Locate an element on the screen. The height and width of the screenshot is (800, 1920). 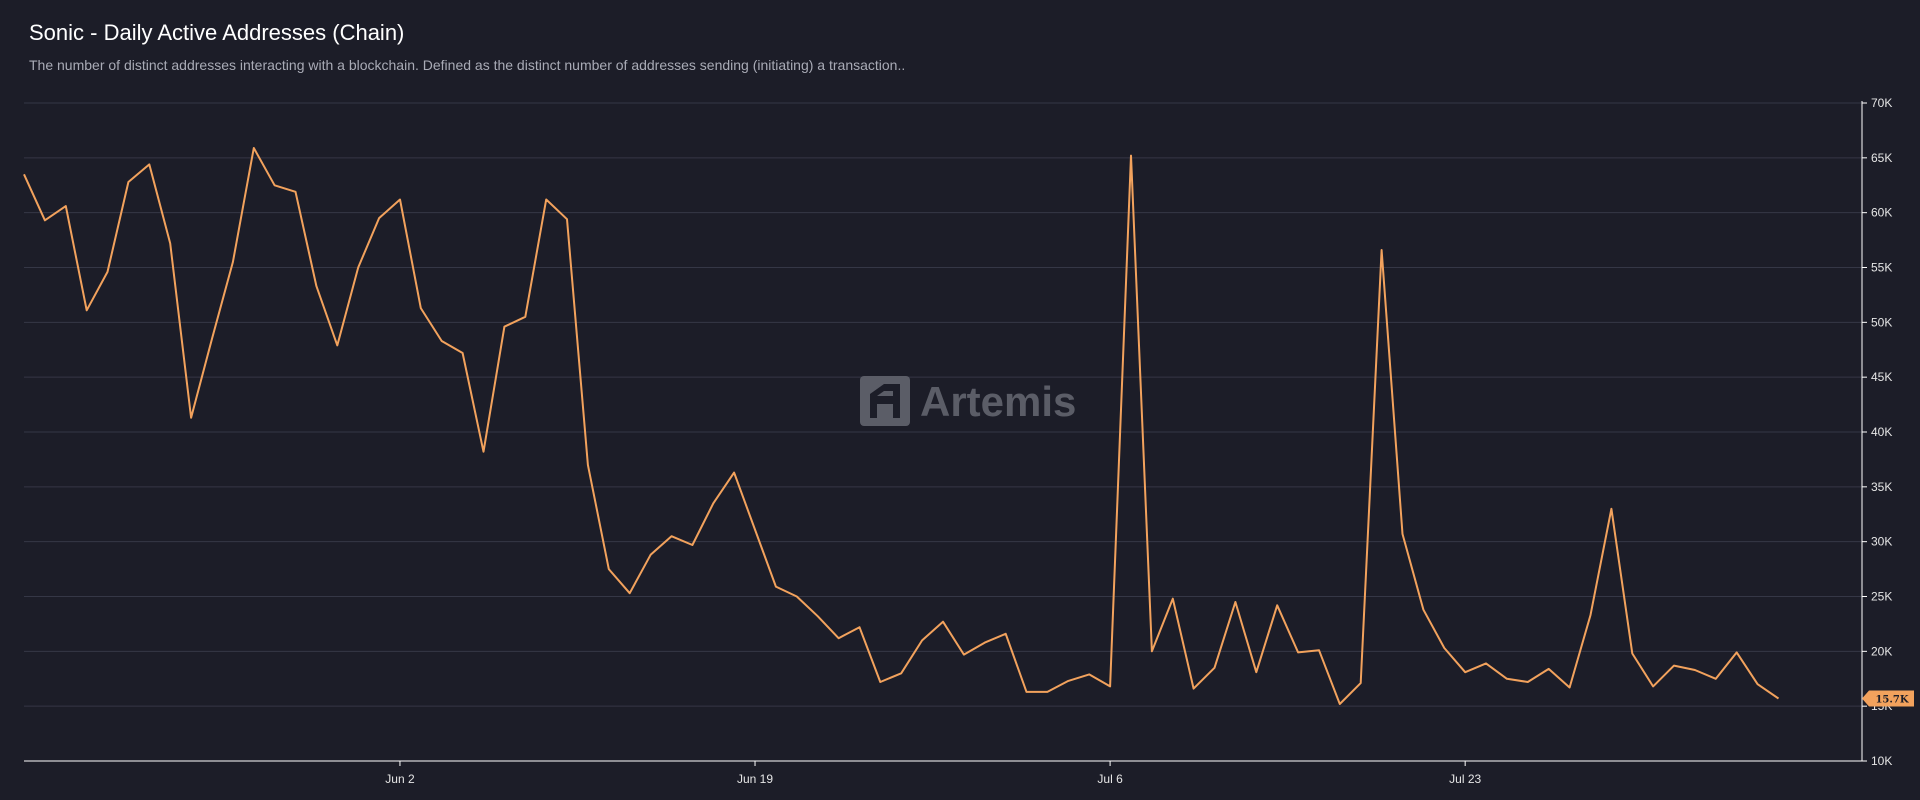
y-tick-label: 20K is located at coordinates (1881, 651).